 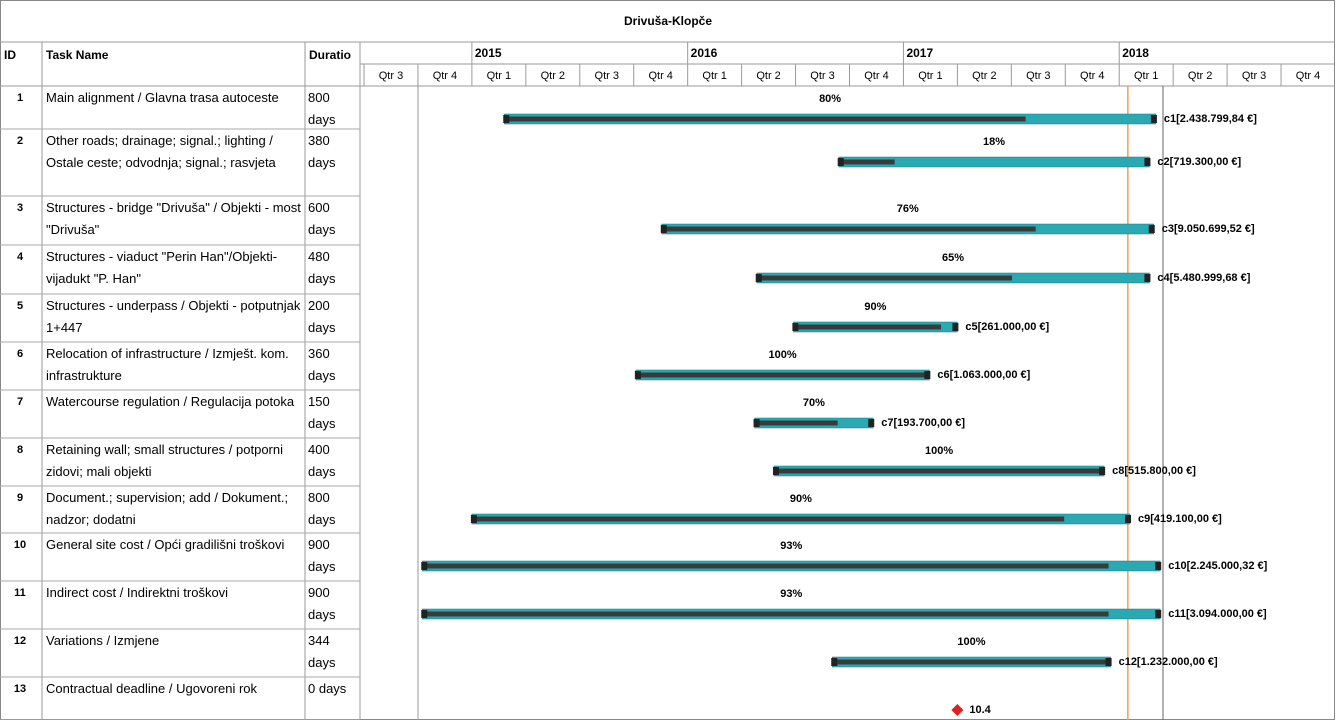 What do you see at coordinates (20, 450) in the screenshot?
I see `task-id: 8` at bounding box center [20, 450].